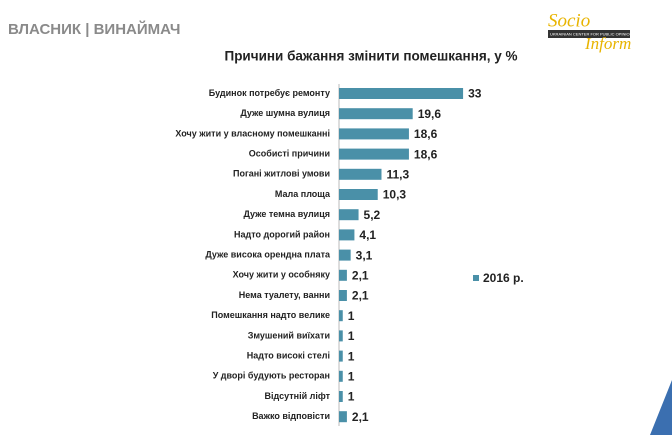  What do you see at coordinates (284, 295) in the screenshot?
I see `category-label: Нема туалету, ванни` at bounding box center [284, 295].